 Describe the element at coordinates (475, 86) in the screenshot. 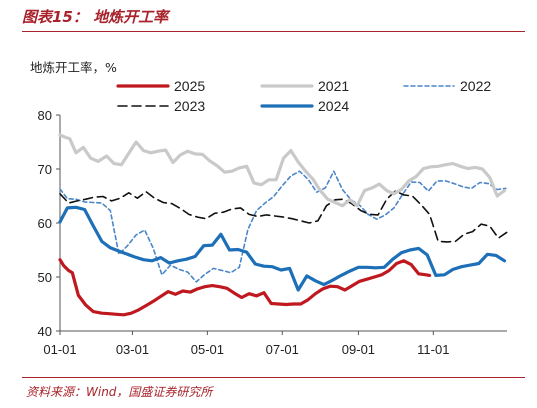

I see `legend-label-2022: 2022` at that location.